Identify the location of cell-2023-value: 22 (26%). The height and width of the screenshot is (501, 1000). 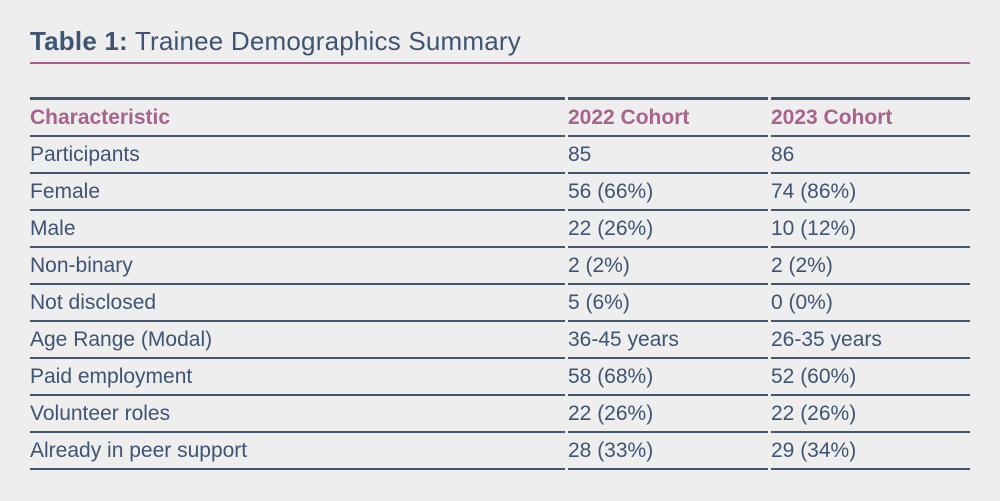
(870, 414).